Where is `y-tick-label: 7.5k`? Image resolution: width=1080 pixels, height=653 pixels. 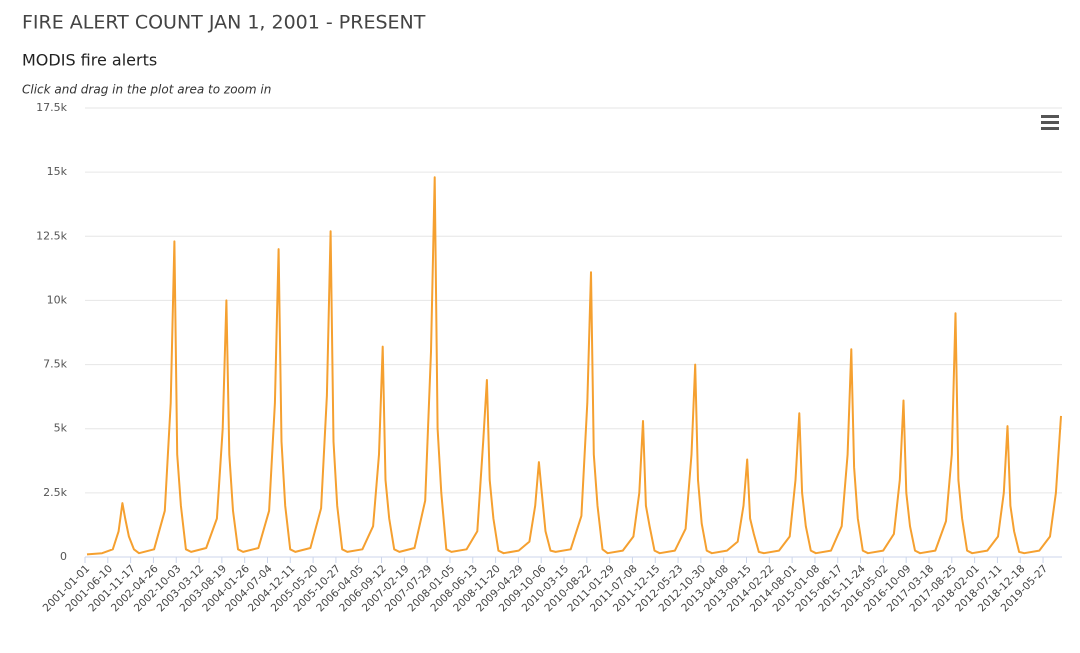 y-tick-label: 7.5k is located at coordinates (55, 364).